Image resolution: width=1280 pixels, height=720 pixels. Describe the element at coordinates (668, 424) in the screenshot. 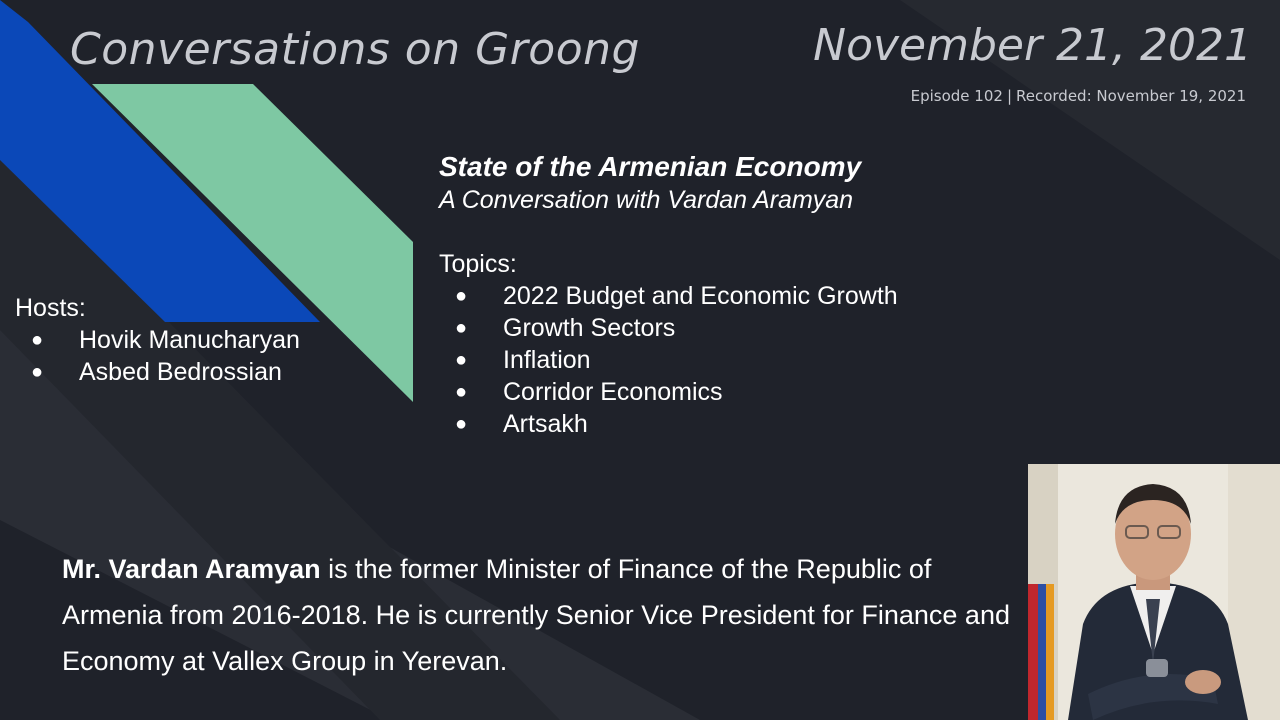

I see `topic-item: ● Artsakh` at that location.